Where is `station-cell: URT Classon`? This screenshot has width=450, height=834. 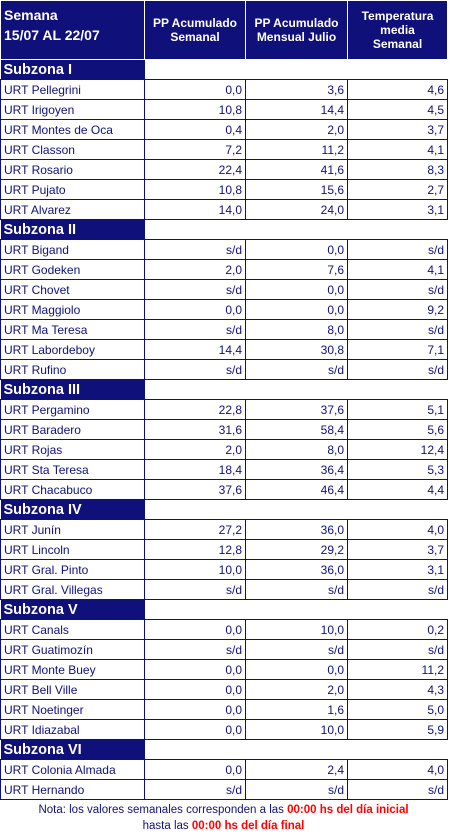
station-cell: URT Classon is located at coordinates (72, 149).